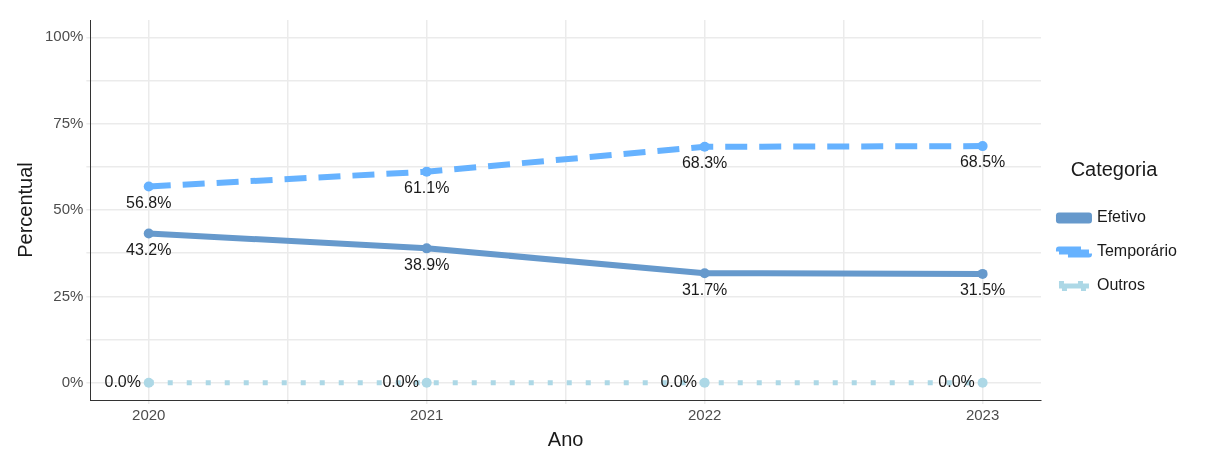 This screenshot has height=454, width=1207. I want to click on legend-title: Categoria, so click(1114, 168).